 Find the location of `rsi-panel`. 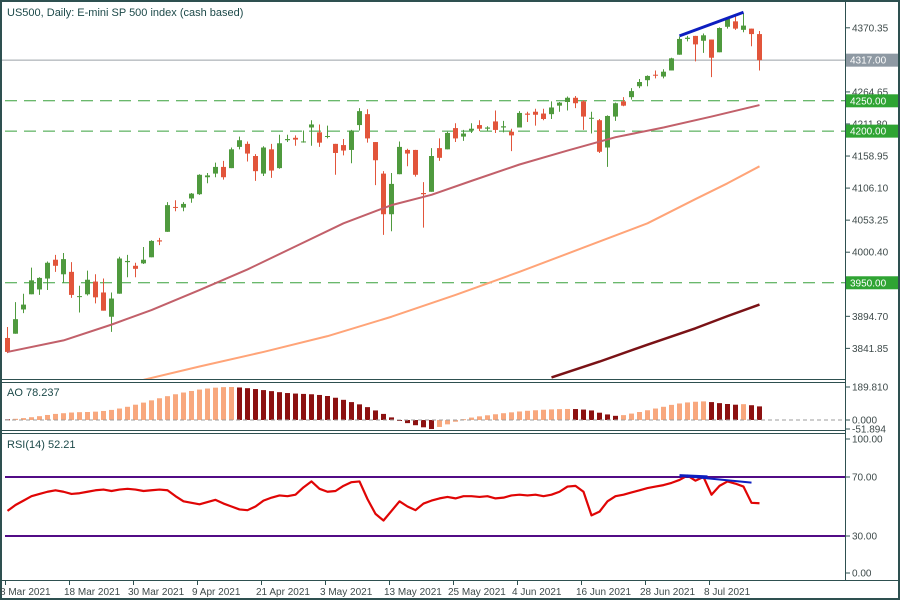

rsi-panel is located at coordinates (425, 505).